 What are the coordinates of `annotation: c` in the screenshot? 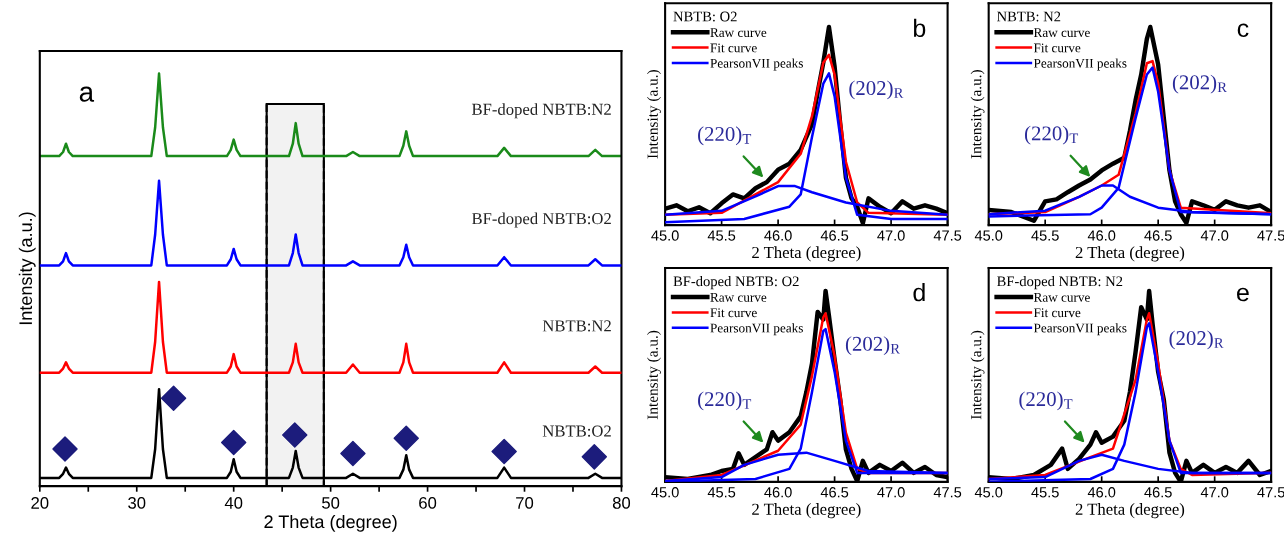 It's located at (1243, 30).